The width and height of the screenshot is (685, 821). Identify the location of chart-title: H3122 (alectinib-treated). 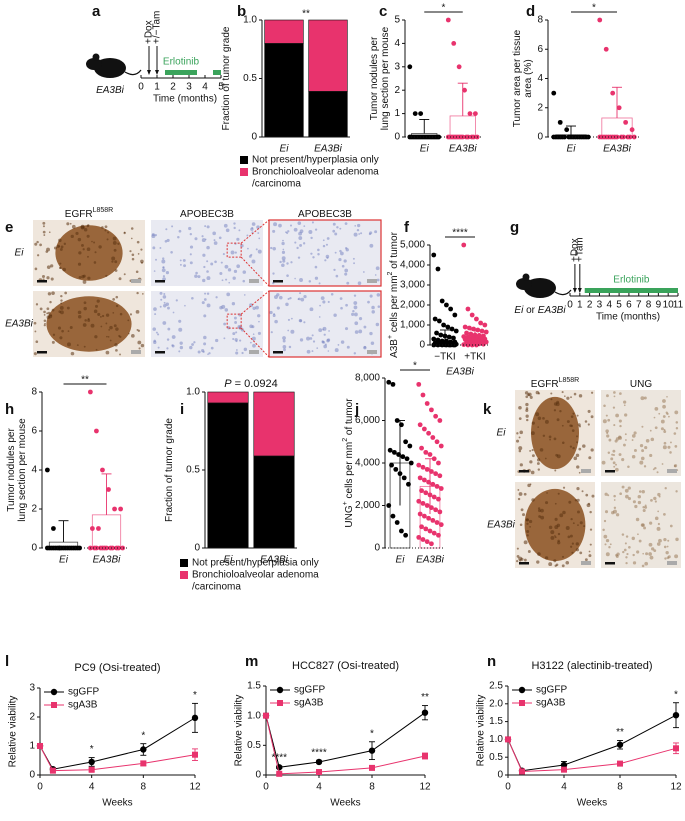
(591, 666).